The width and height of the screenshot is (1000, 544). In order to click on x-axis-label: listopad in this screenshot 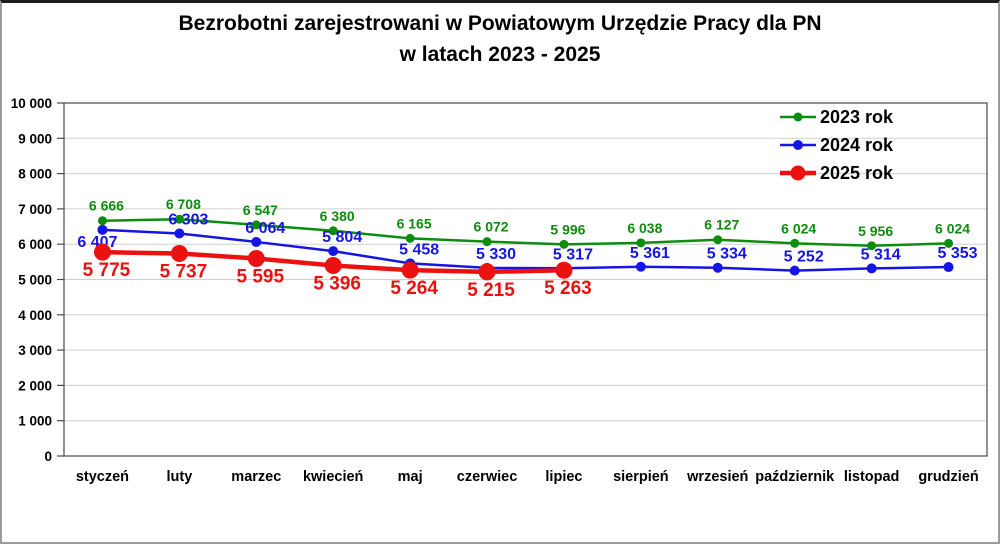, I will do `click(872, 477)`.